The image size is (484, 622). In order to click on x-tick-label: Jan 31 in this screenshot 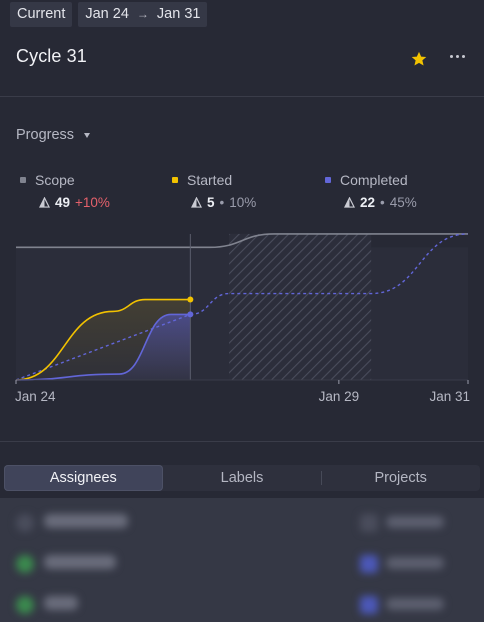, I will do `click(449, 396)`.